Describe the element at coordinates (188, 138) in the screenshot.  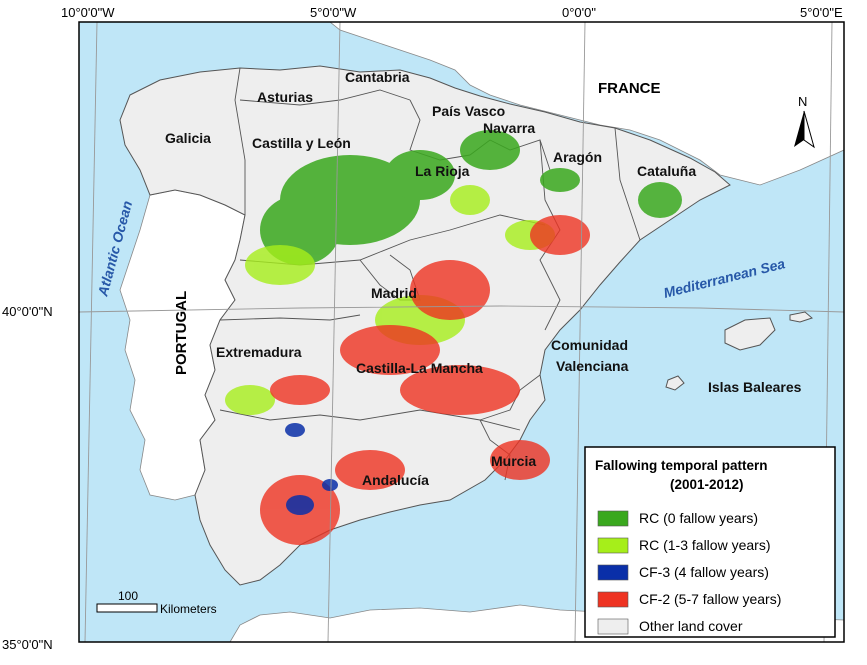
I see `region-label-galicia: Galicia` at that location.